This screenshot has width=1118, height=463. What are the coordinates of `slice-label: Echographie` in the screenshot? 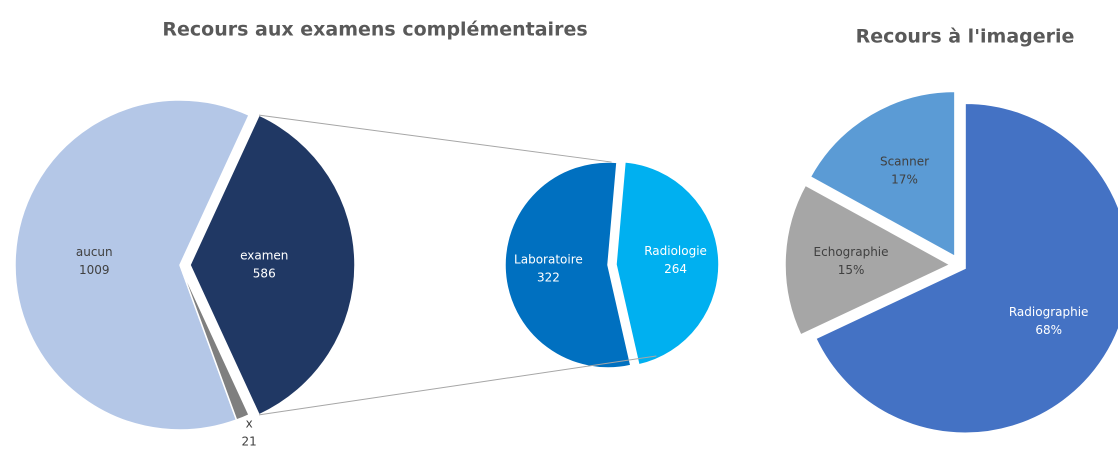 It's located at (851, 252).